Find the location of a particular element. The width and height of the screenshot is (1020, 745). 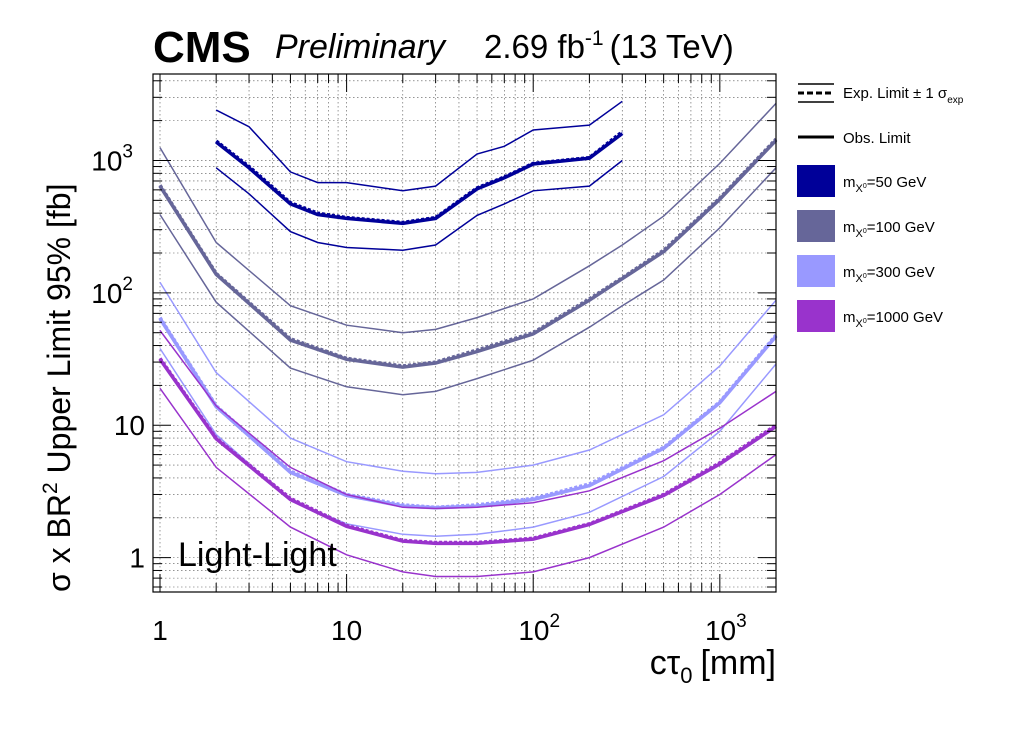

x-axis-title-unit: [mm] is located at coordinates (738, 663).